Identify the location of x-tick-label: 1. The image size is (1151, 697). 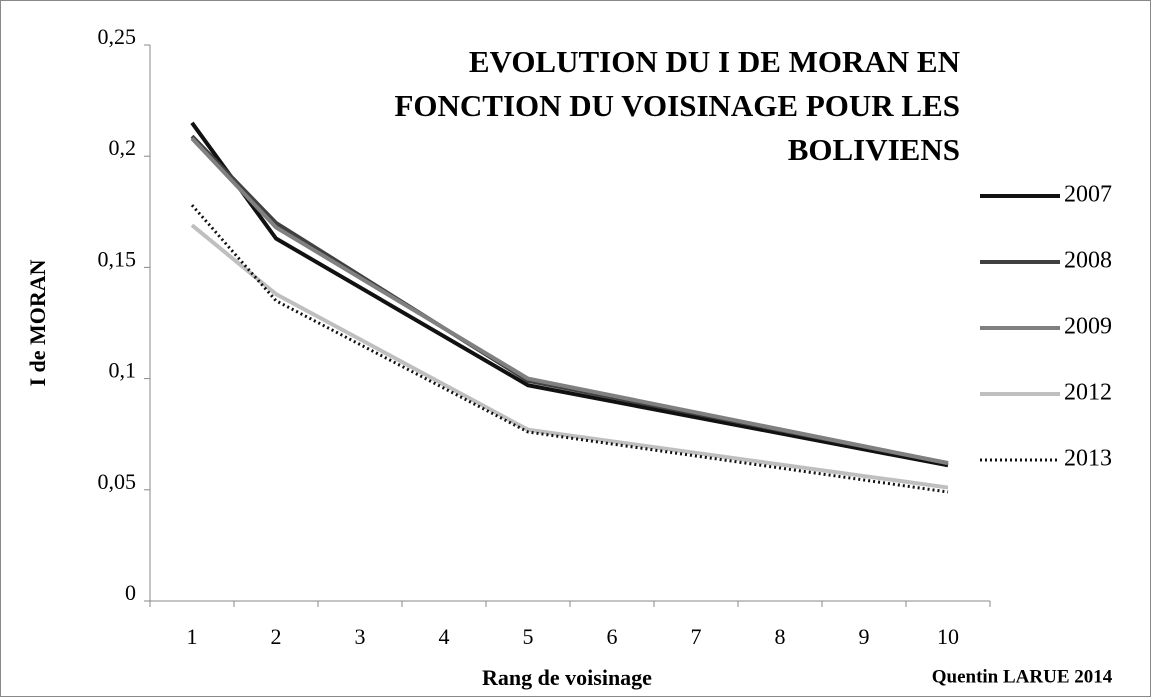
(192, 636).